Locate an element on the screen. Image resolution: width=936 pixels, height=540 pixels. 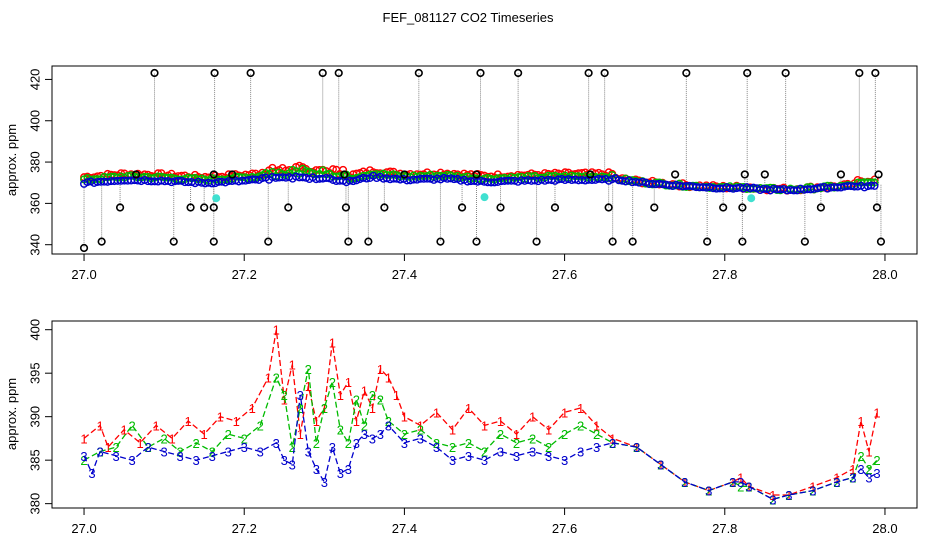
bottom-y-axis: 380 385 390 395 400 is located at coordinates (39, 417).